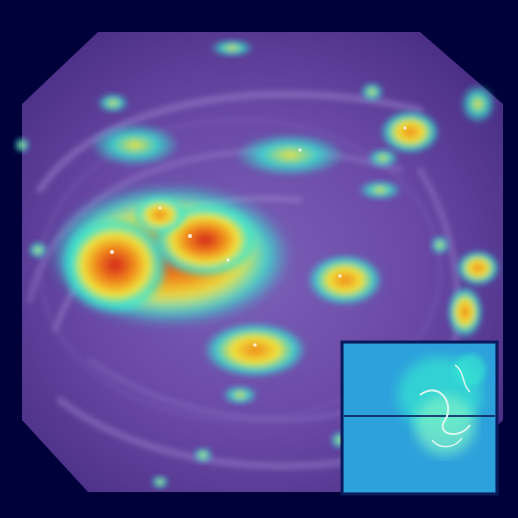 This screenshot has width=518, height=518. What do you see at coordinates (419, 418) in the screenshot?
I see `inset-thumbnail` at bounding box center [419, 418].